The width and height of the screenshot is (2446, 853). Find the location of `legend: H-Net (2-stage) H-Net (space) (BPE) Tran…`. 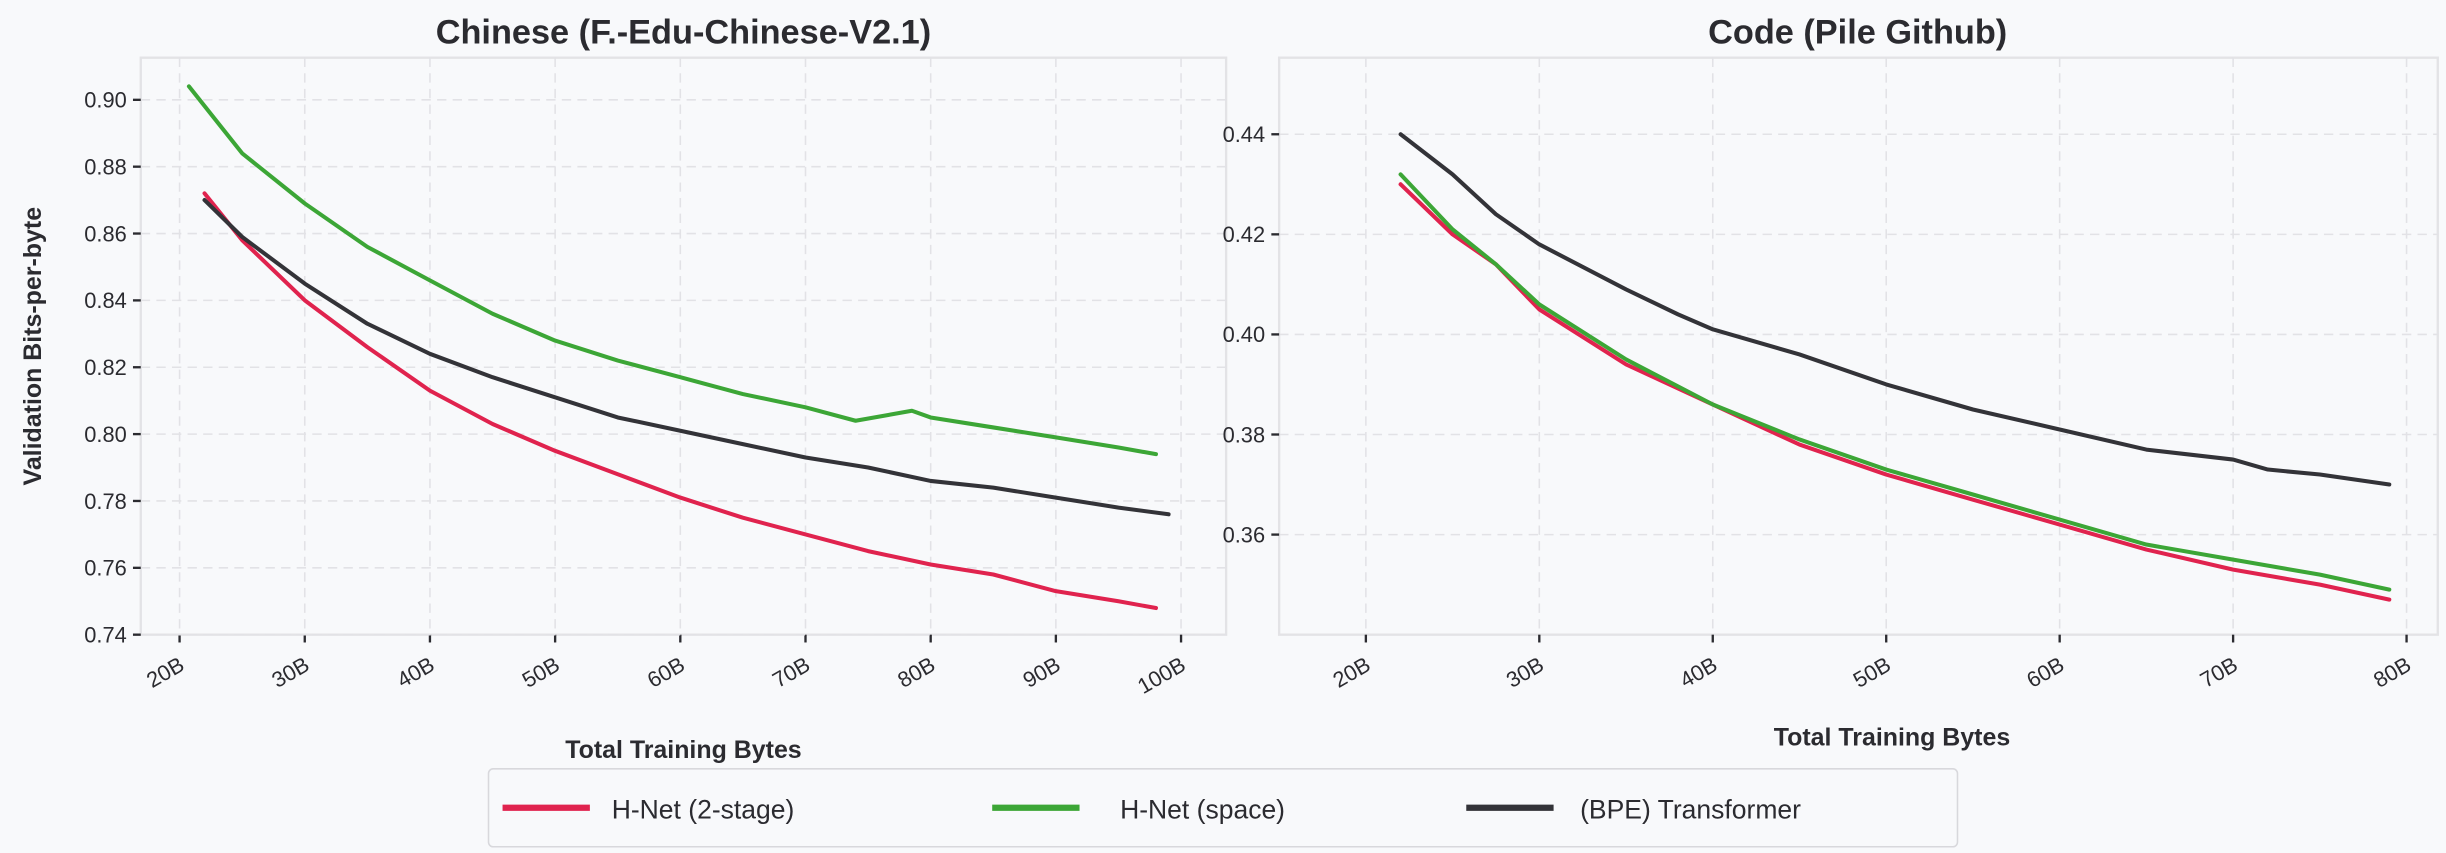

legend: H-Net (2-stage) H-Net (space) (BPE) Tran… is located at coordinates (1223, 808).